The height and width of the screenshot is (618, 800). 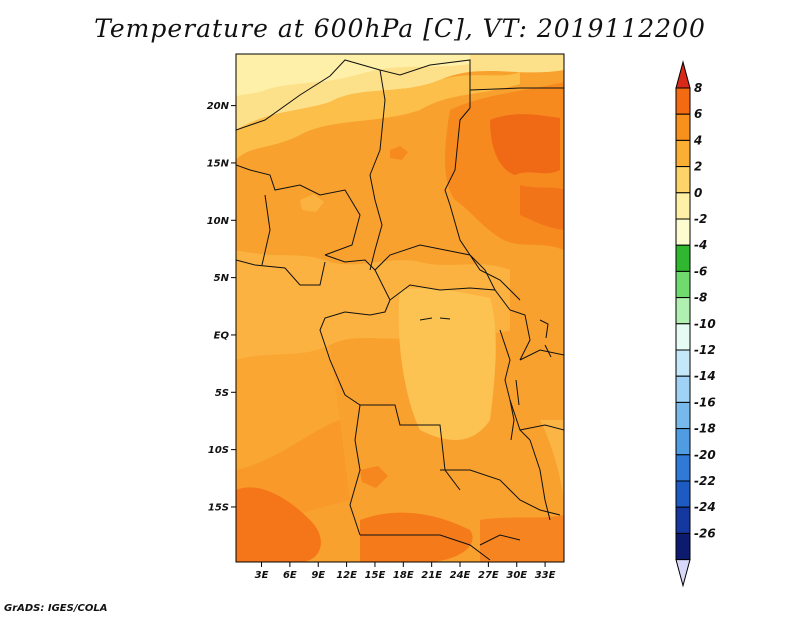 I want to click on longitude-axis: 3E 6E 9E 12E 15E 18E 21E 24E 27E 30E 33E, so click(x=405, y=571).